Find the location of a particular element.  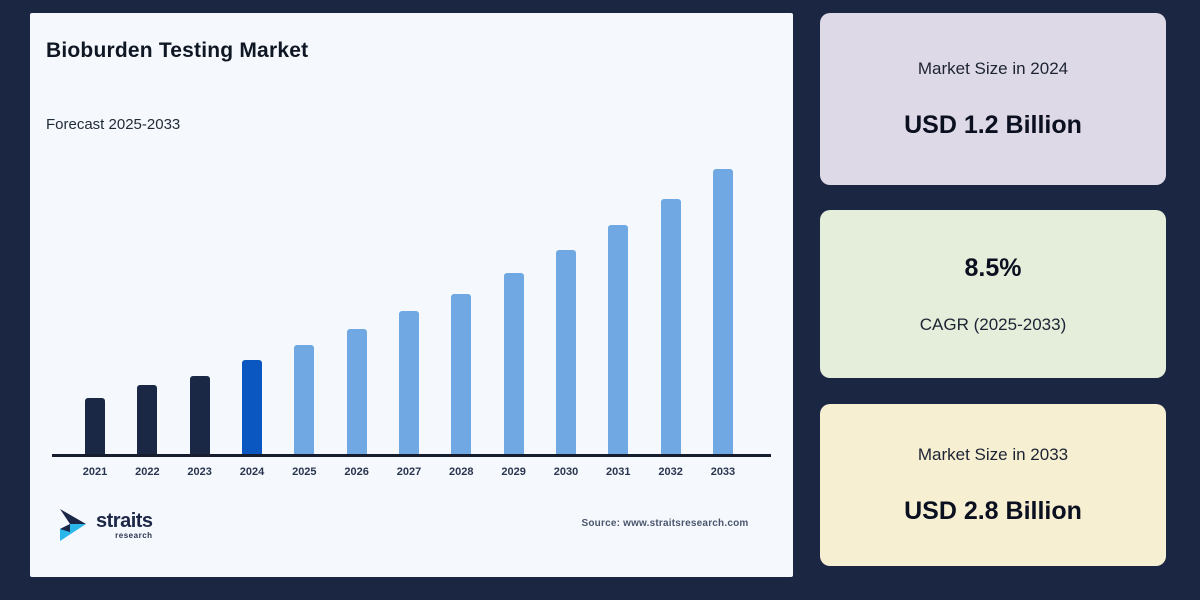

bar-2028: 2028 is located at coordinates (461, 386).